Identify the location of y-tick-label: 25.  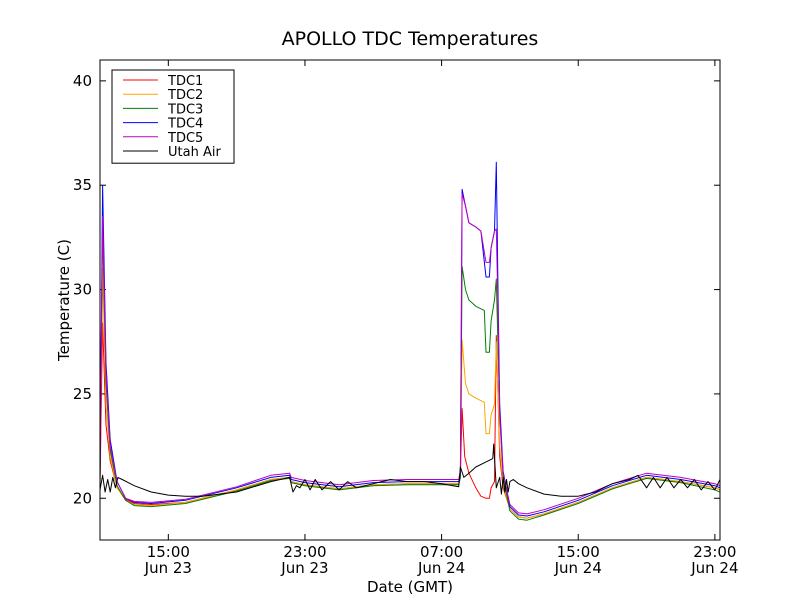
(82, 394).